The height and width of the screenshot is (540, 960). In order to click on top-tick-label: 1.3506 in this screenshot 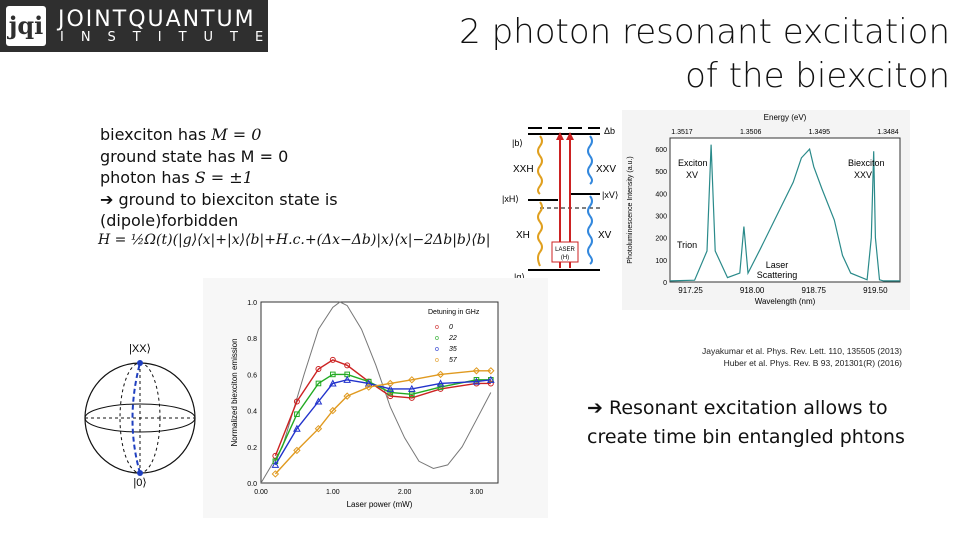, I will do `click(751, 132)`.